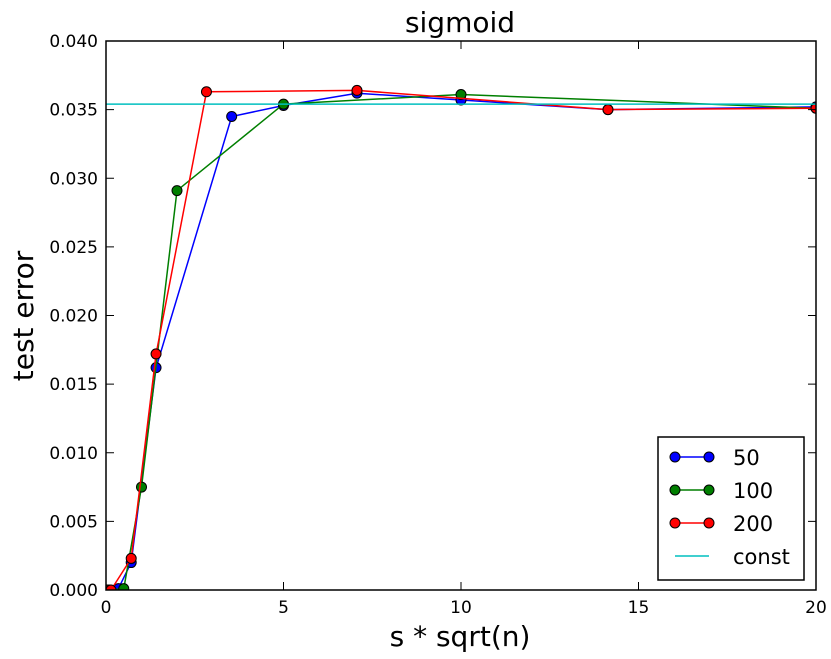 This screenshot has height=659, width=831. Describe the element at coordinates (106, 608) in the screenshot. I see `x-tick-label: 0` at that location.